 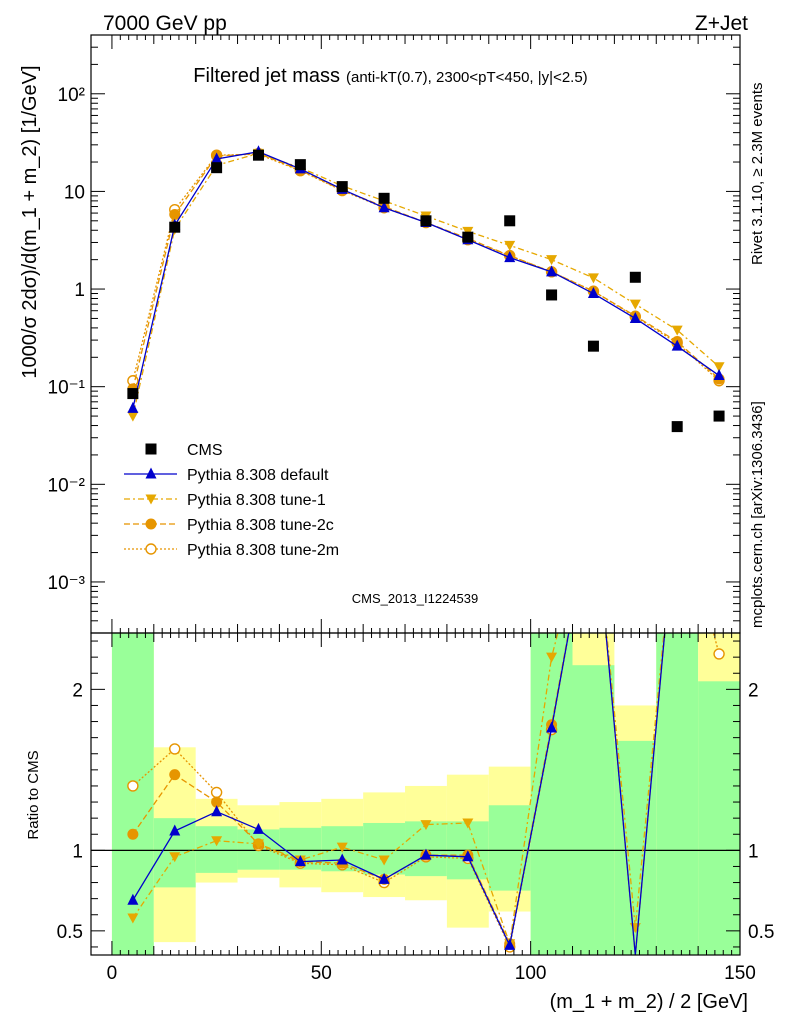 I want to click on y-tick-label: 10, so click(x=74, y=192).